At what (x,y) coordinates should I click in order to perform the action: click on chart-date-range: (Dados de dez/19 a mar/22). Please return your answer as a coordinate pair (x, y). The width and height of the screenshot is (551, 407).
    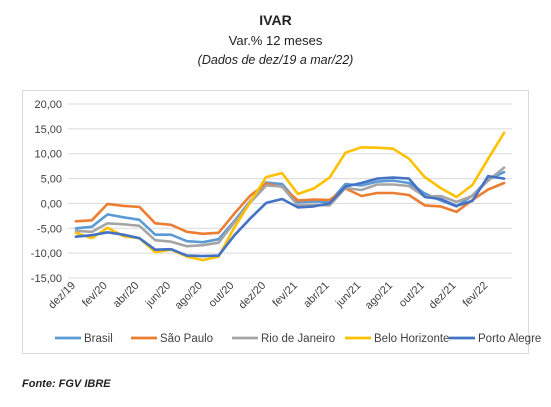
    Looking at the image, I should click on (275, 60).